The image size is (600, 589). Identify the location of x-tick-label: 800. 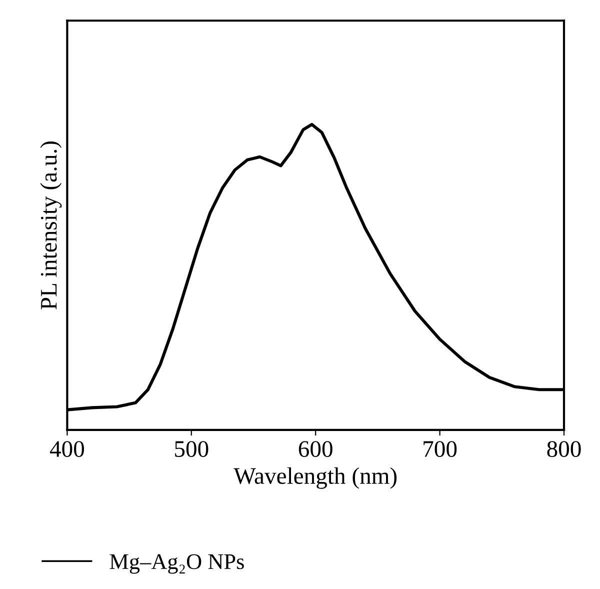
(564, 449).